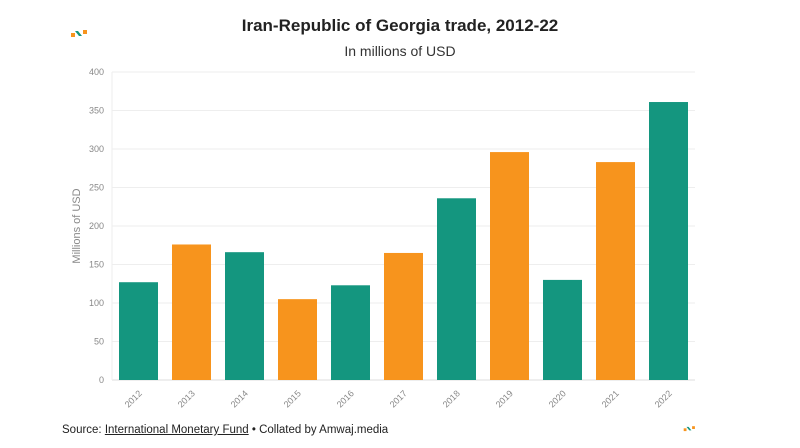 Image resolution: width=800 pixels, height=448 pixels. I want to click on bar-2022, so click(668, 241).